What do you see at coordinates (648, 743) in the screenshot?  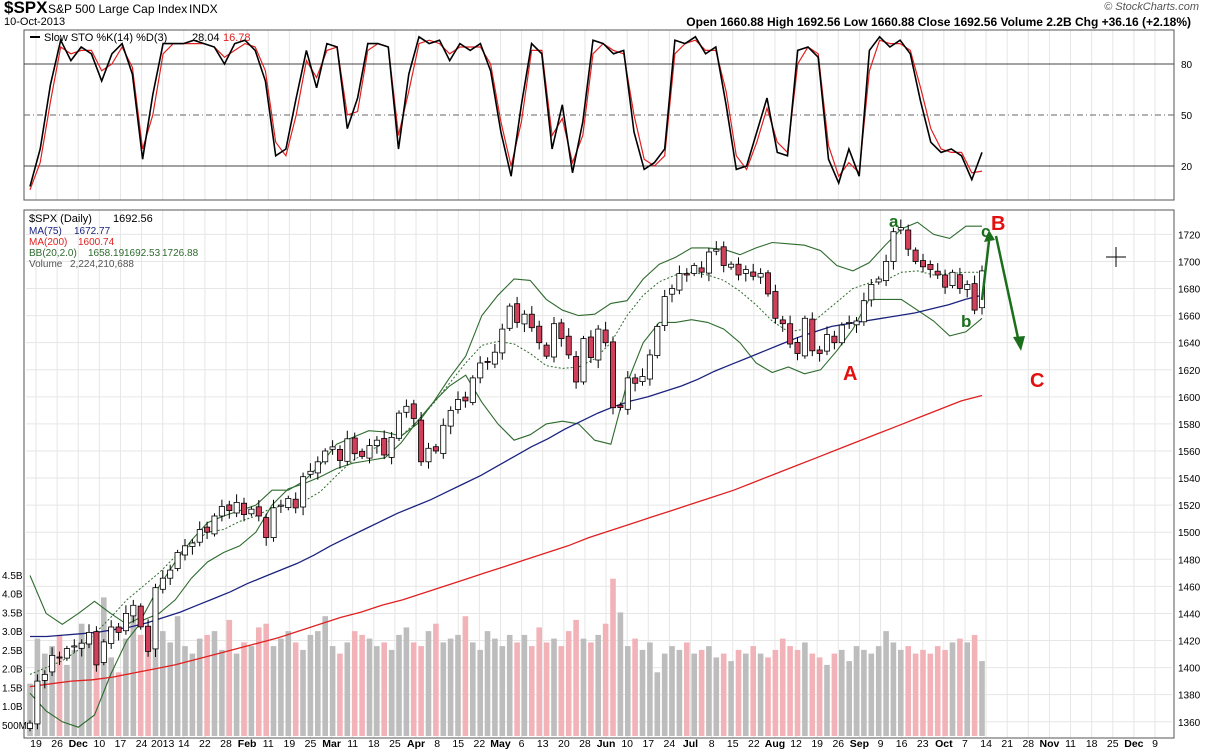 I see `x-tick-label: 17` at bounding box center [648, 743].